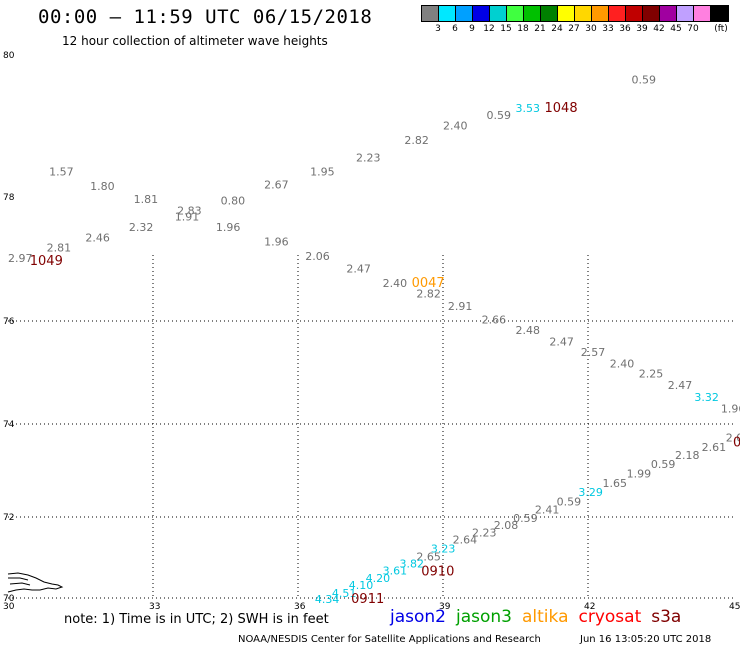  I want to click on wave-height-value: 2.18, so click(687, 455).